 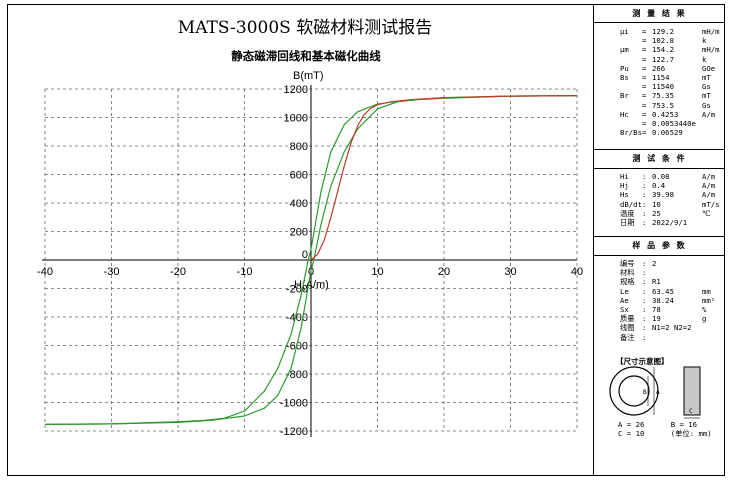 I want to click on sample-row: 线圈: N1=2 N2=2, so click(x=673, y=327).